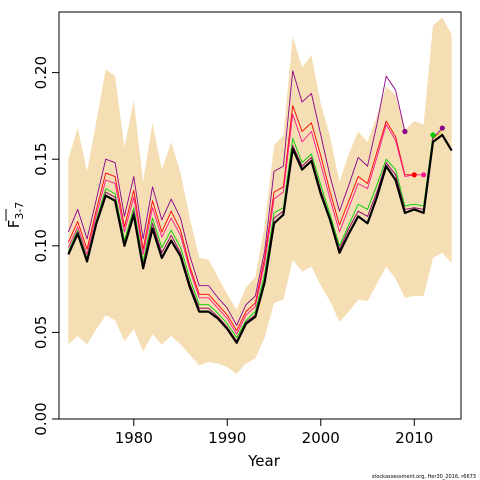 The image size is (480, 480). I want to click on svg-text: F3-7, so click(15, 215).